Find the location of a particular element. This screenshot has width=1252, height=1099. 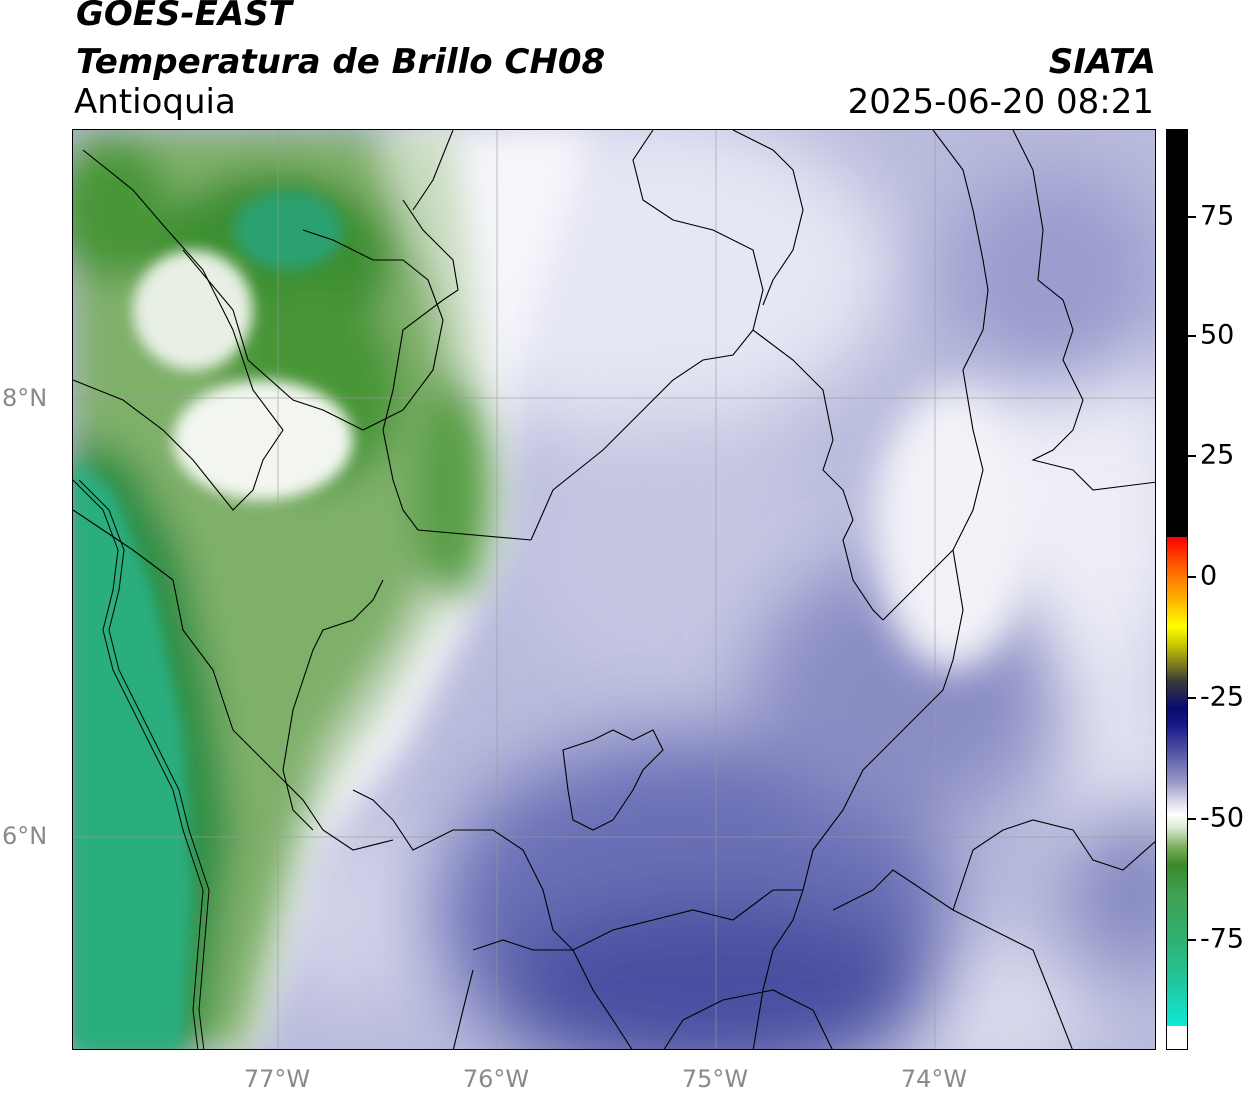

colorbar-label-neg50: -50 is located at coordinates (1222, 818).